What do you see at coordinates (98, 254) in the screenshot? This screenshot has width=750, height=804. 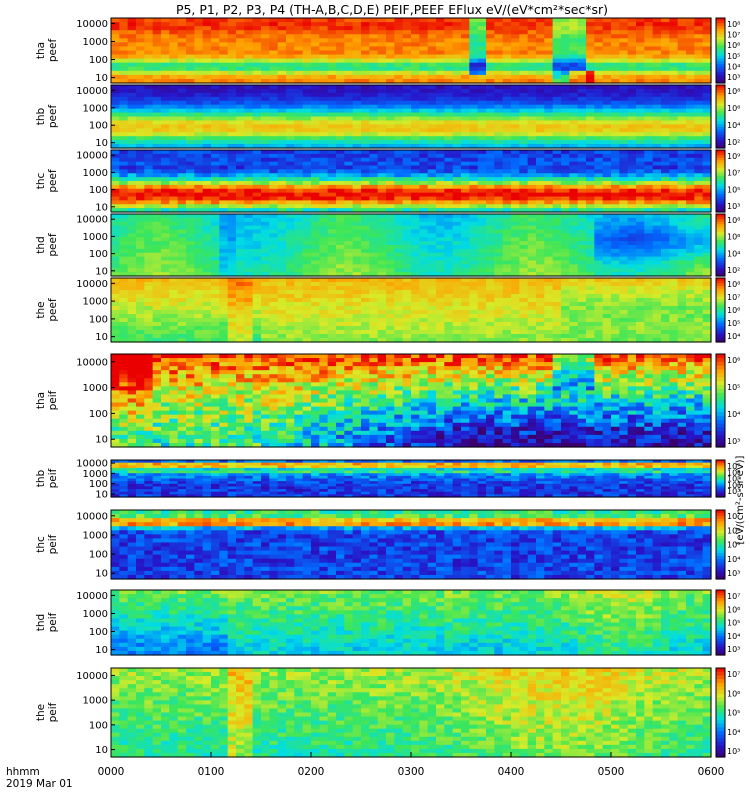 I see `y-tick-label: 100` at bounding box center [98, 254].